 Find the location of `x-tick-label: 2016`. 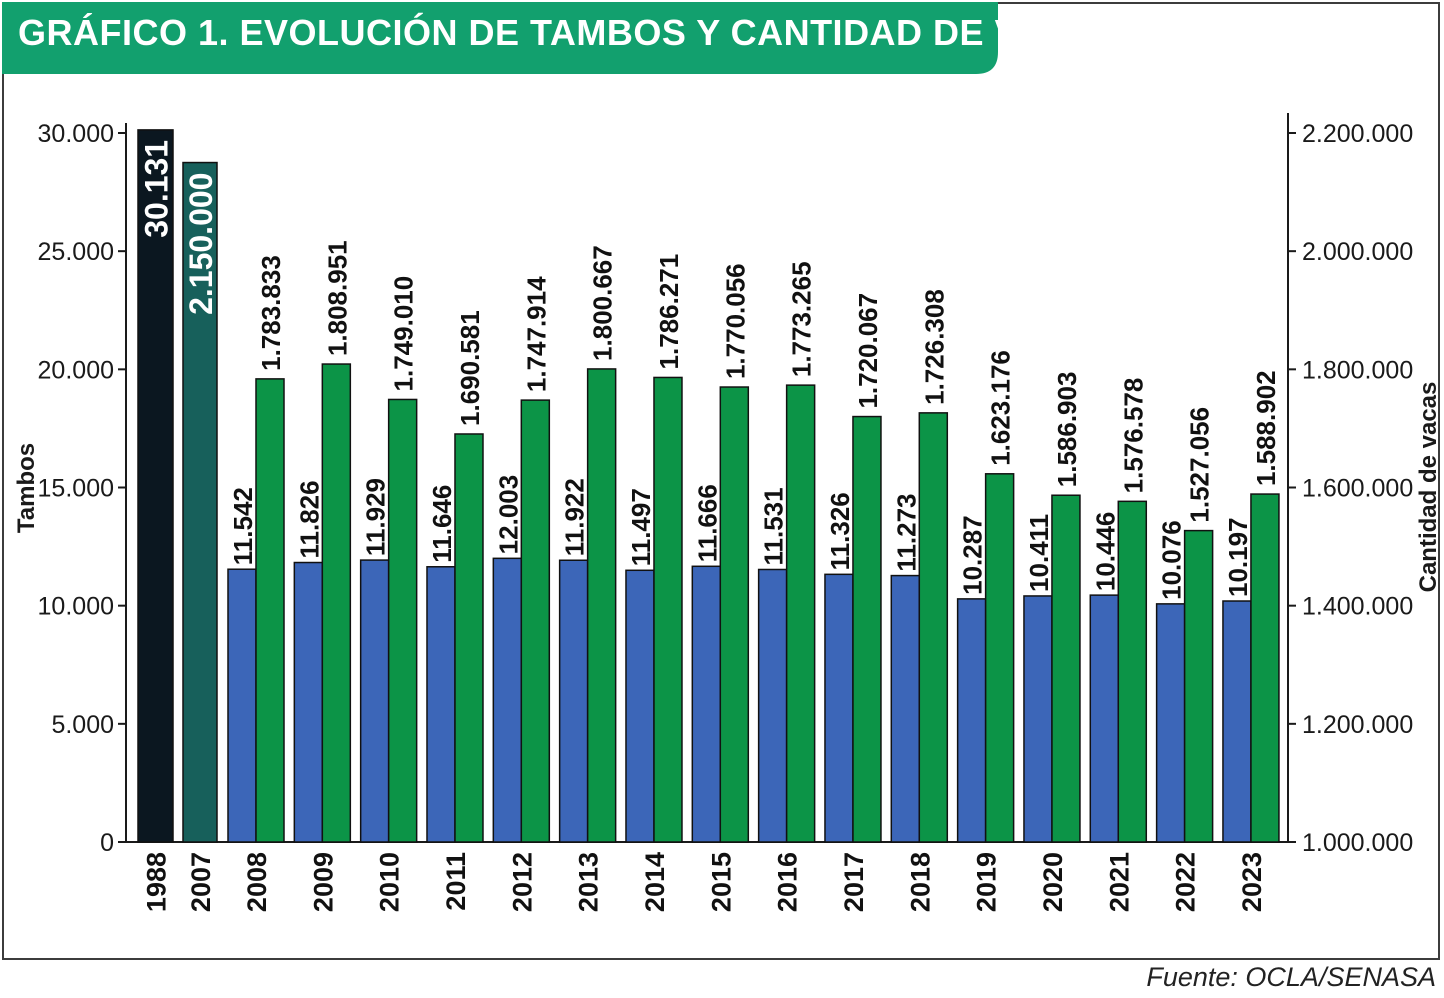

x-tick-label: 2016 is located at coordinates (788, 882).